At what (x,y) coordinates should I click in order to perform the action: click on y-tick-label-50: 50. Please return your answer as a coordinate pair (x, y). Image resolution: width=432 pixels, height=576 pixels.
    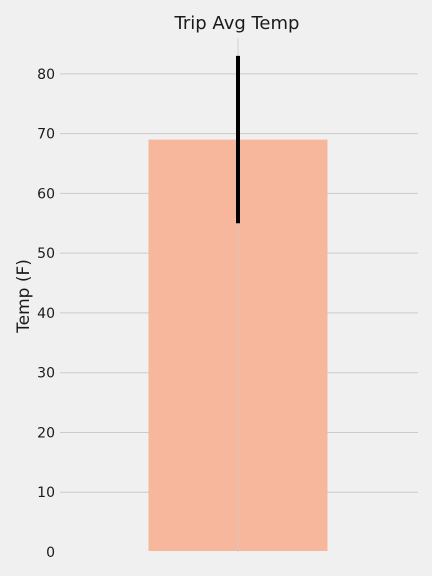
    Looking at the image, I should click on (46, 254).